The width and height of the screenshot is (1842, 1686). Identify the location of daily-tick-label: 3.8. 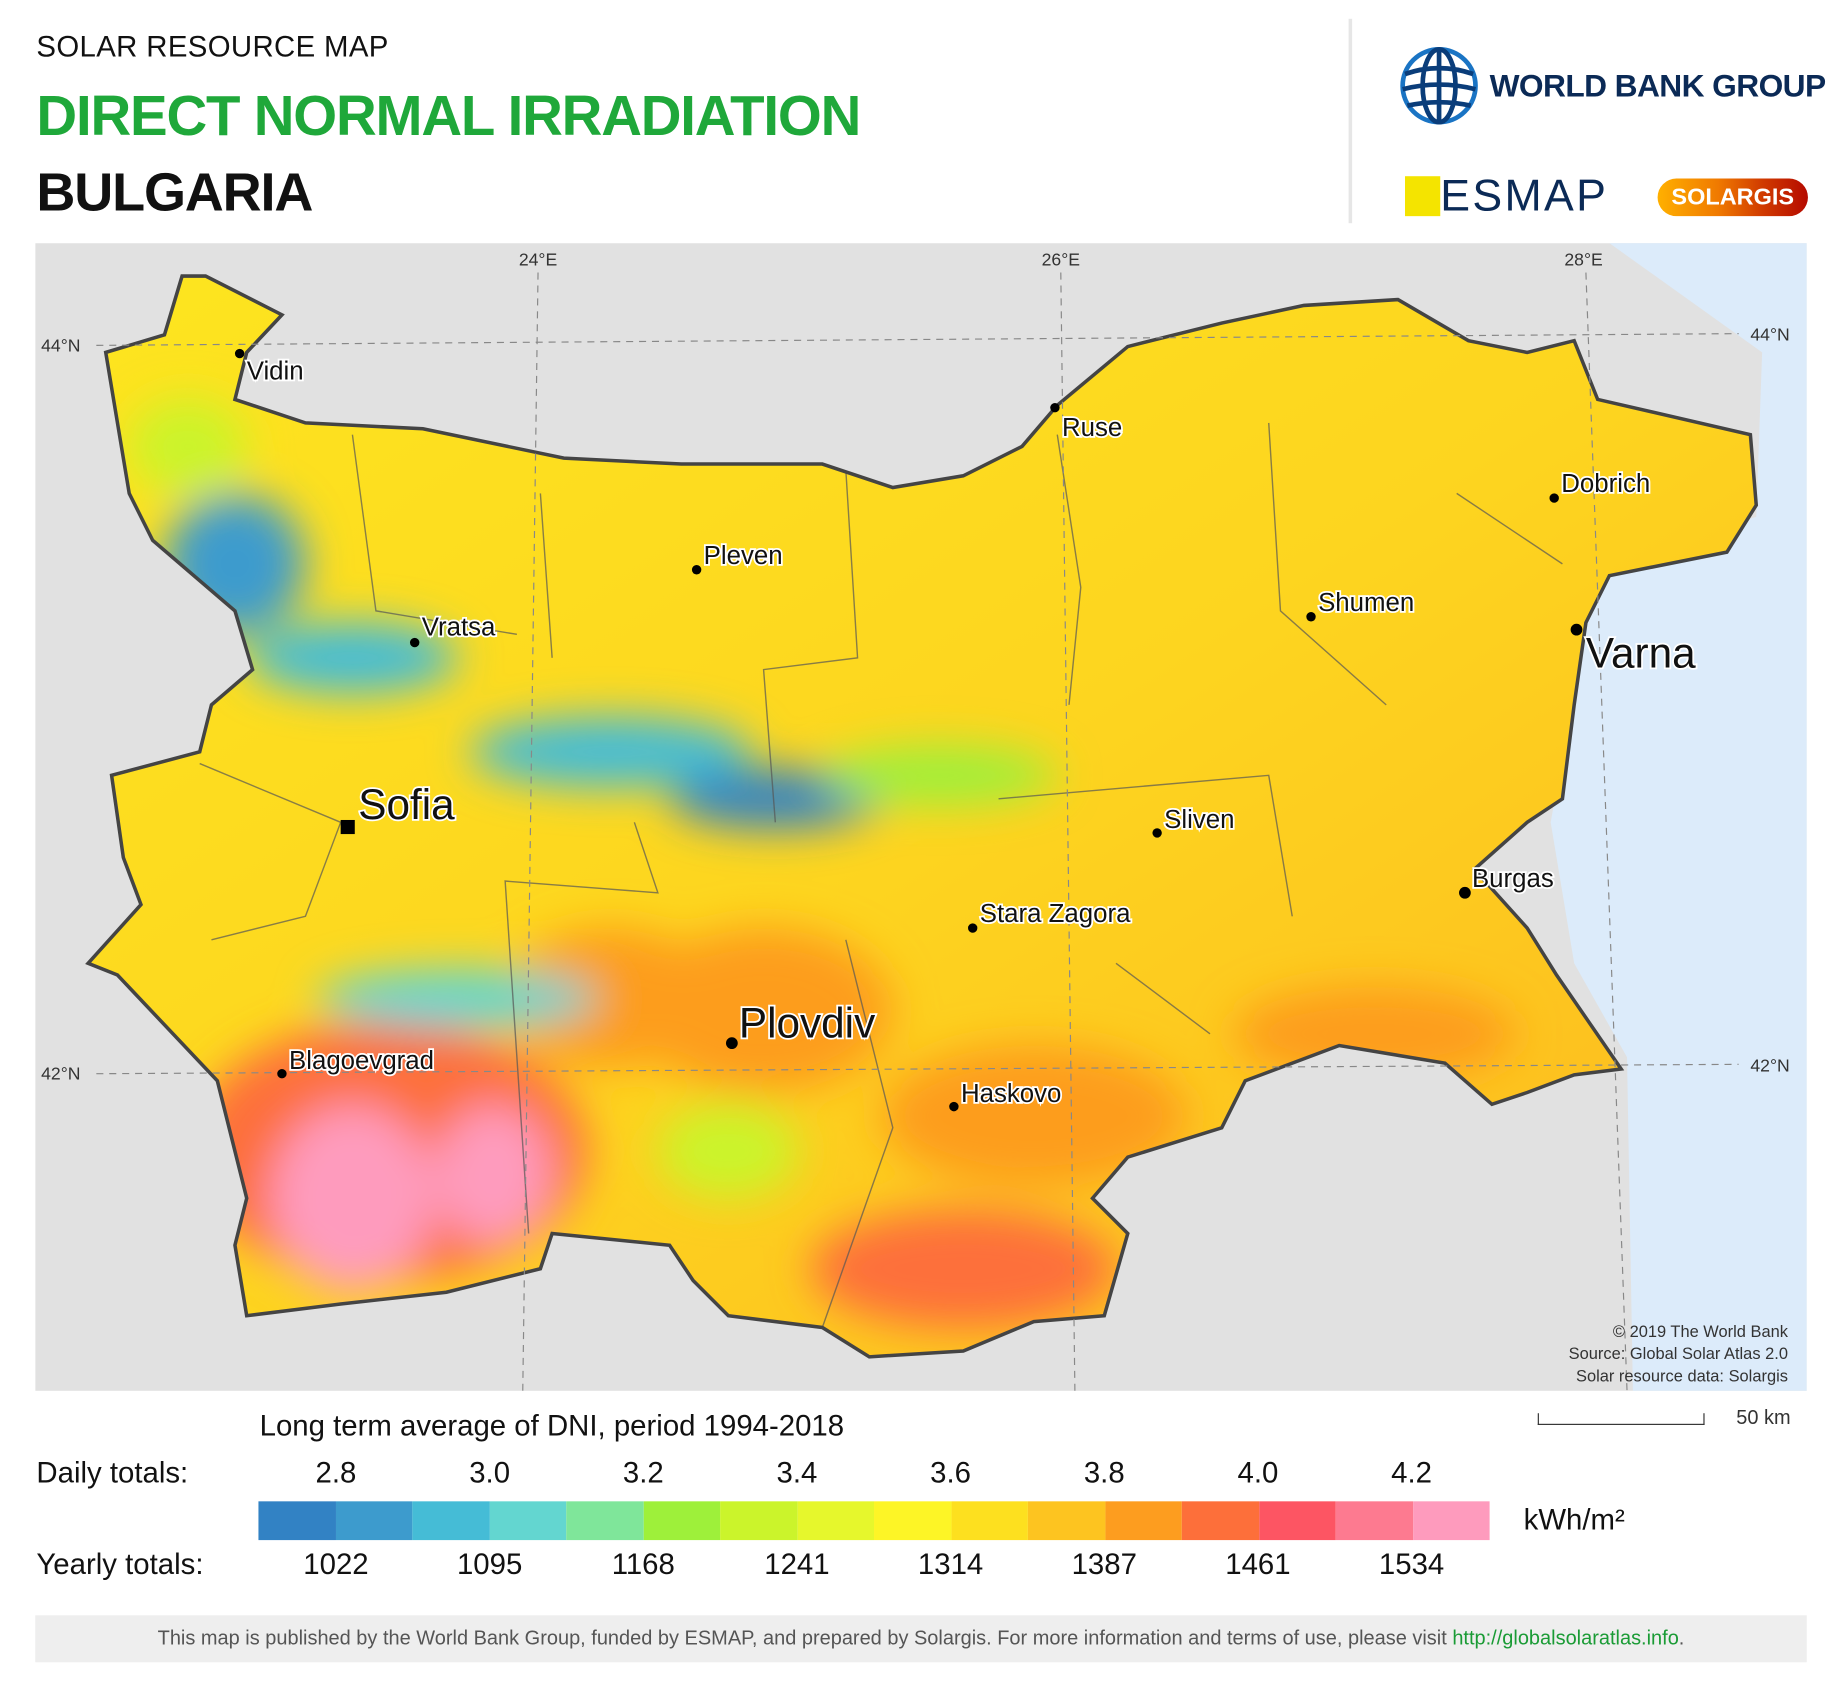
(1104, 1473).